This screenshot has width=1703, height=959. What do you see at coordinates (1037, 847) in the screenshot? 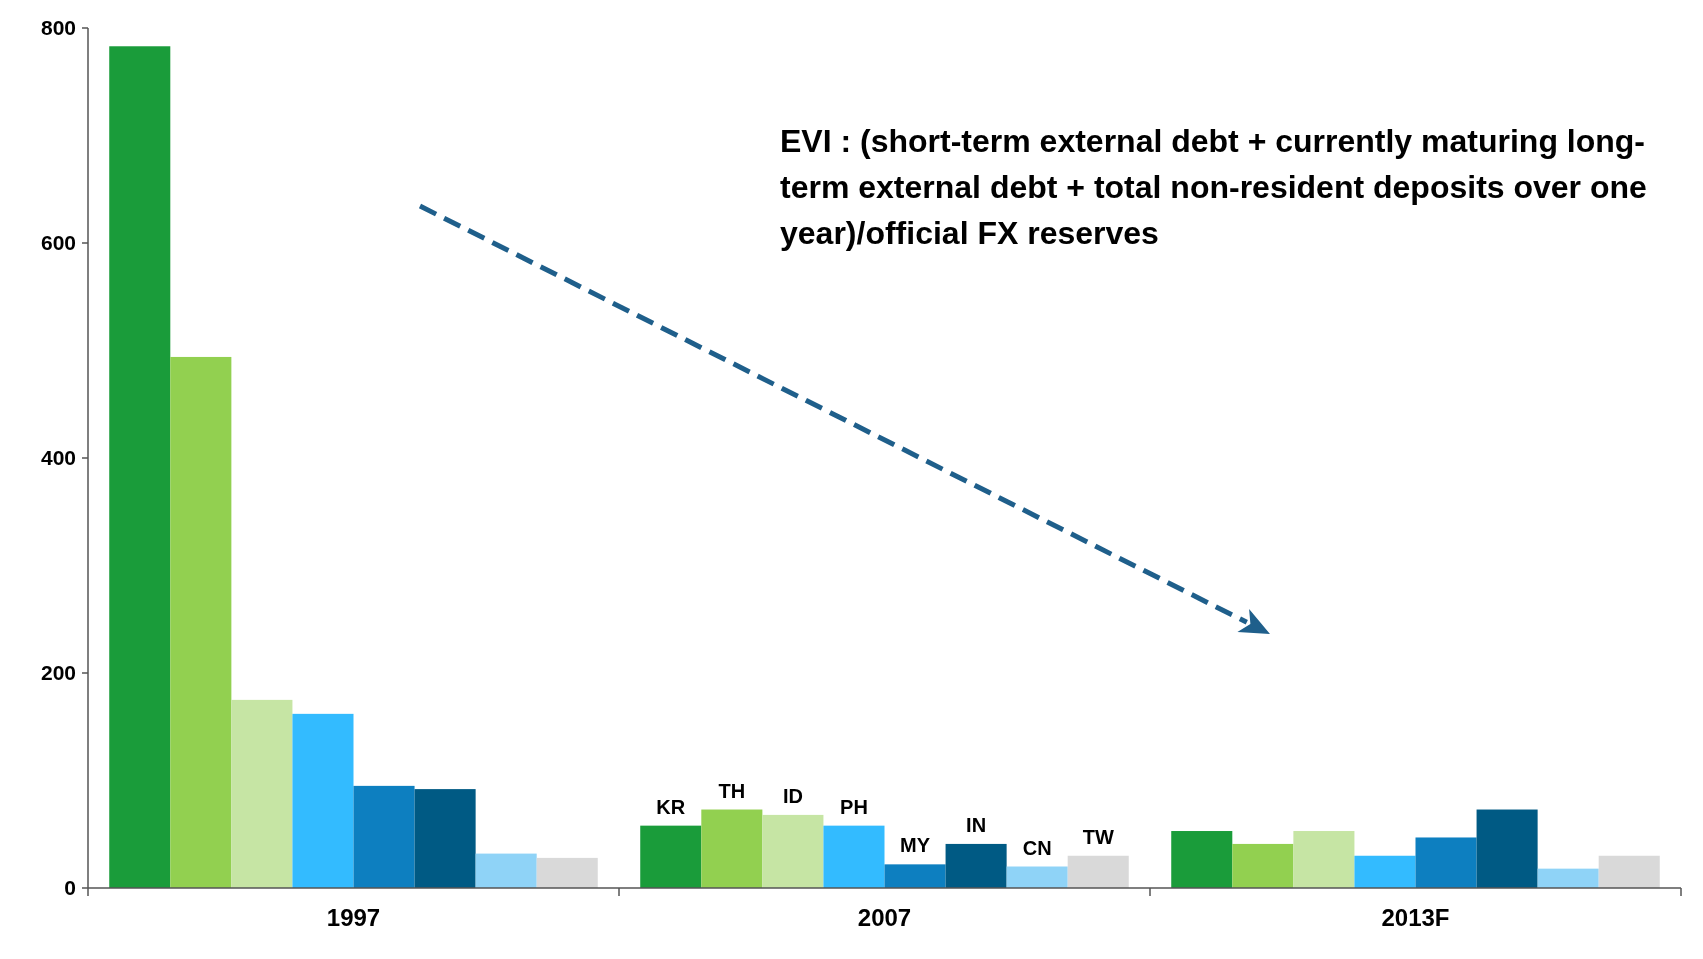
I see `series-label: CN` at bounding box center [1037, 847].